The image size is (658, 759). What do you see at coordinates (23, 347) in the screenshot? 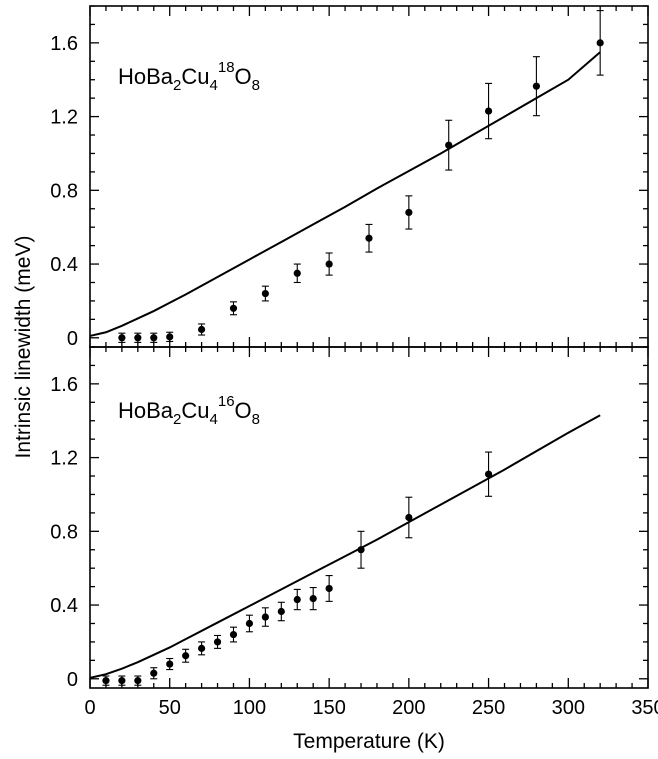
I see `y-axis-title: Intrinsic linewidth (meV)` at bounding box center [23, 347].